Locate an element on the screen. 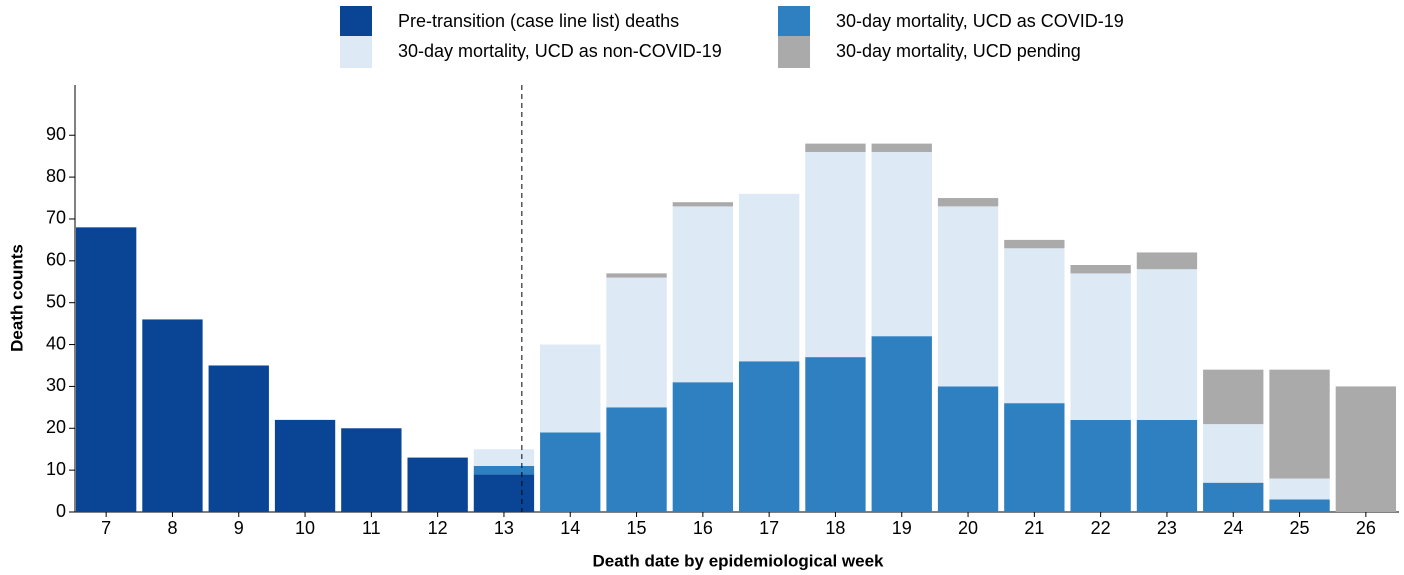  x-tick-label: 20 is located at coordinates (968, 528).